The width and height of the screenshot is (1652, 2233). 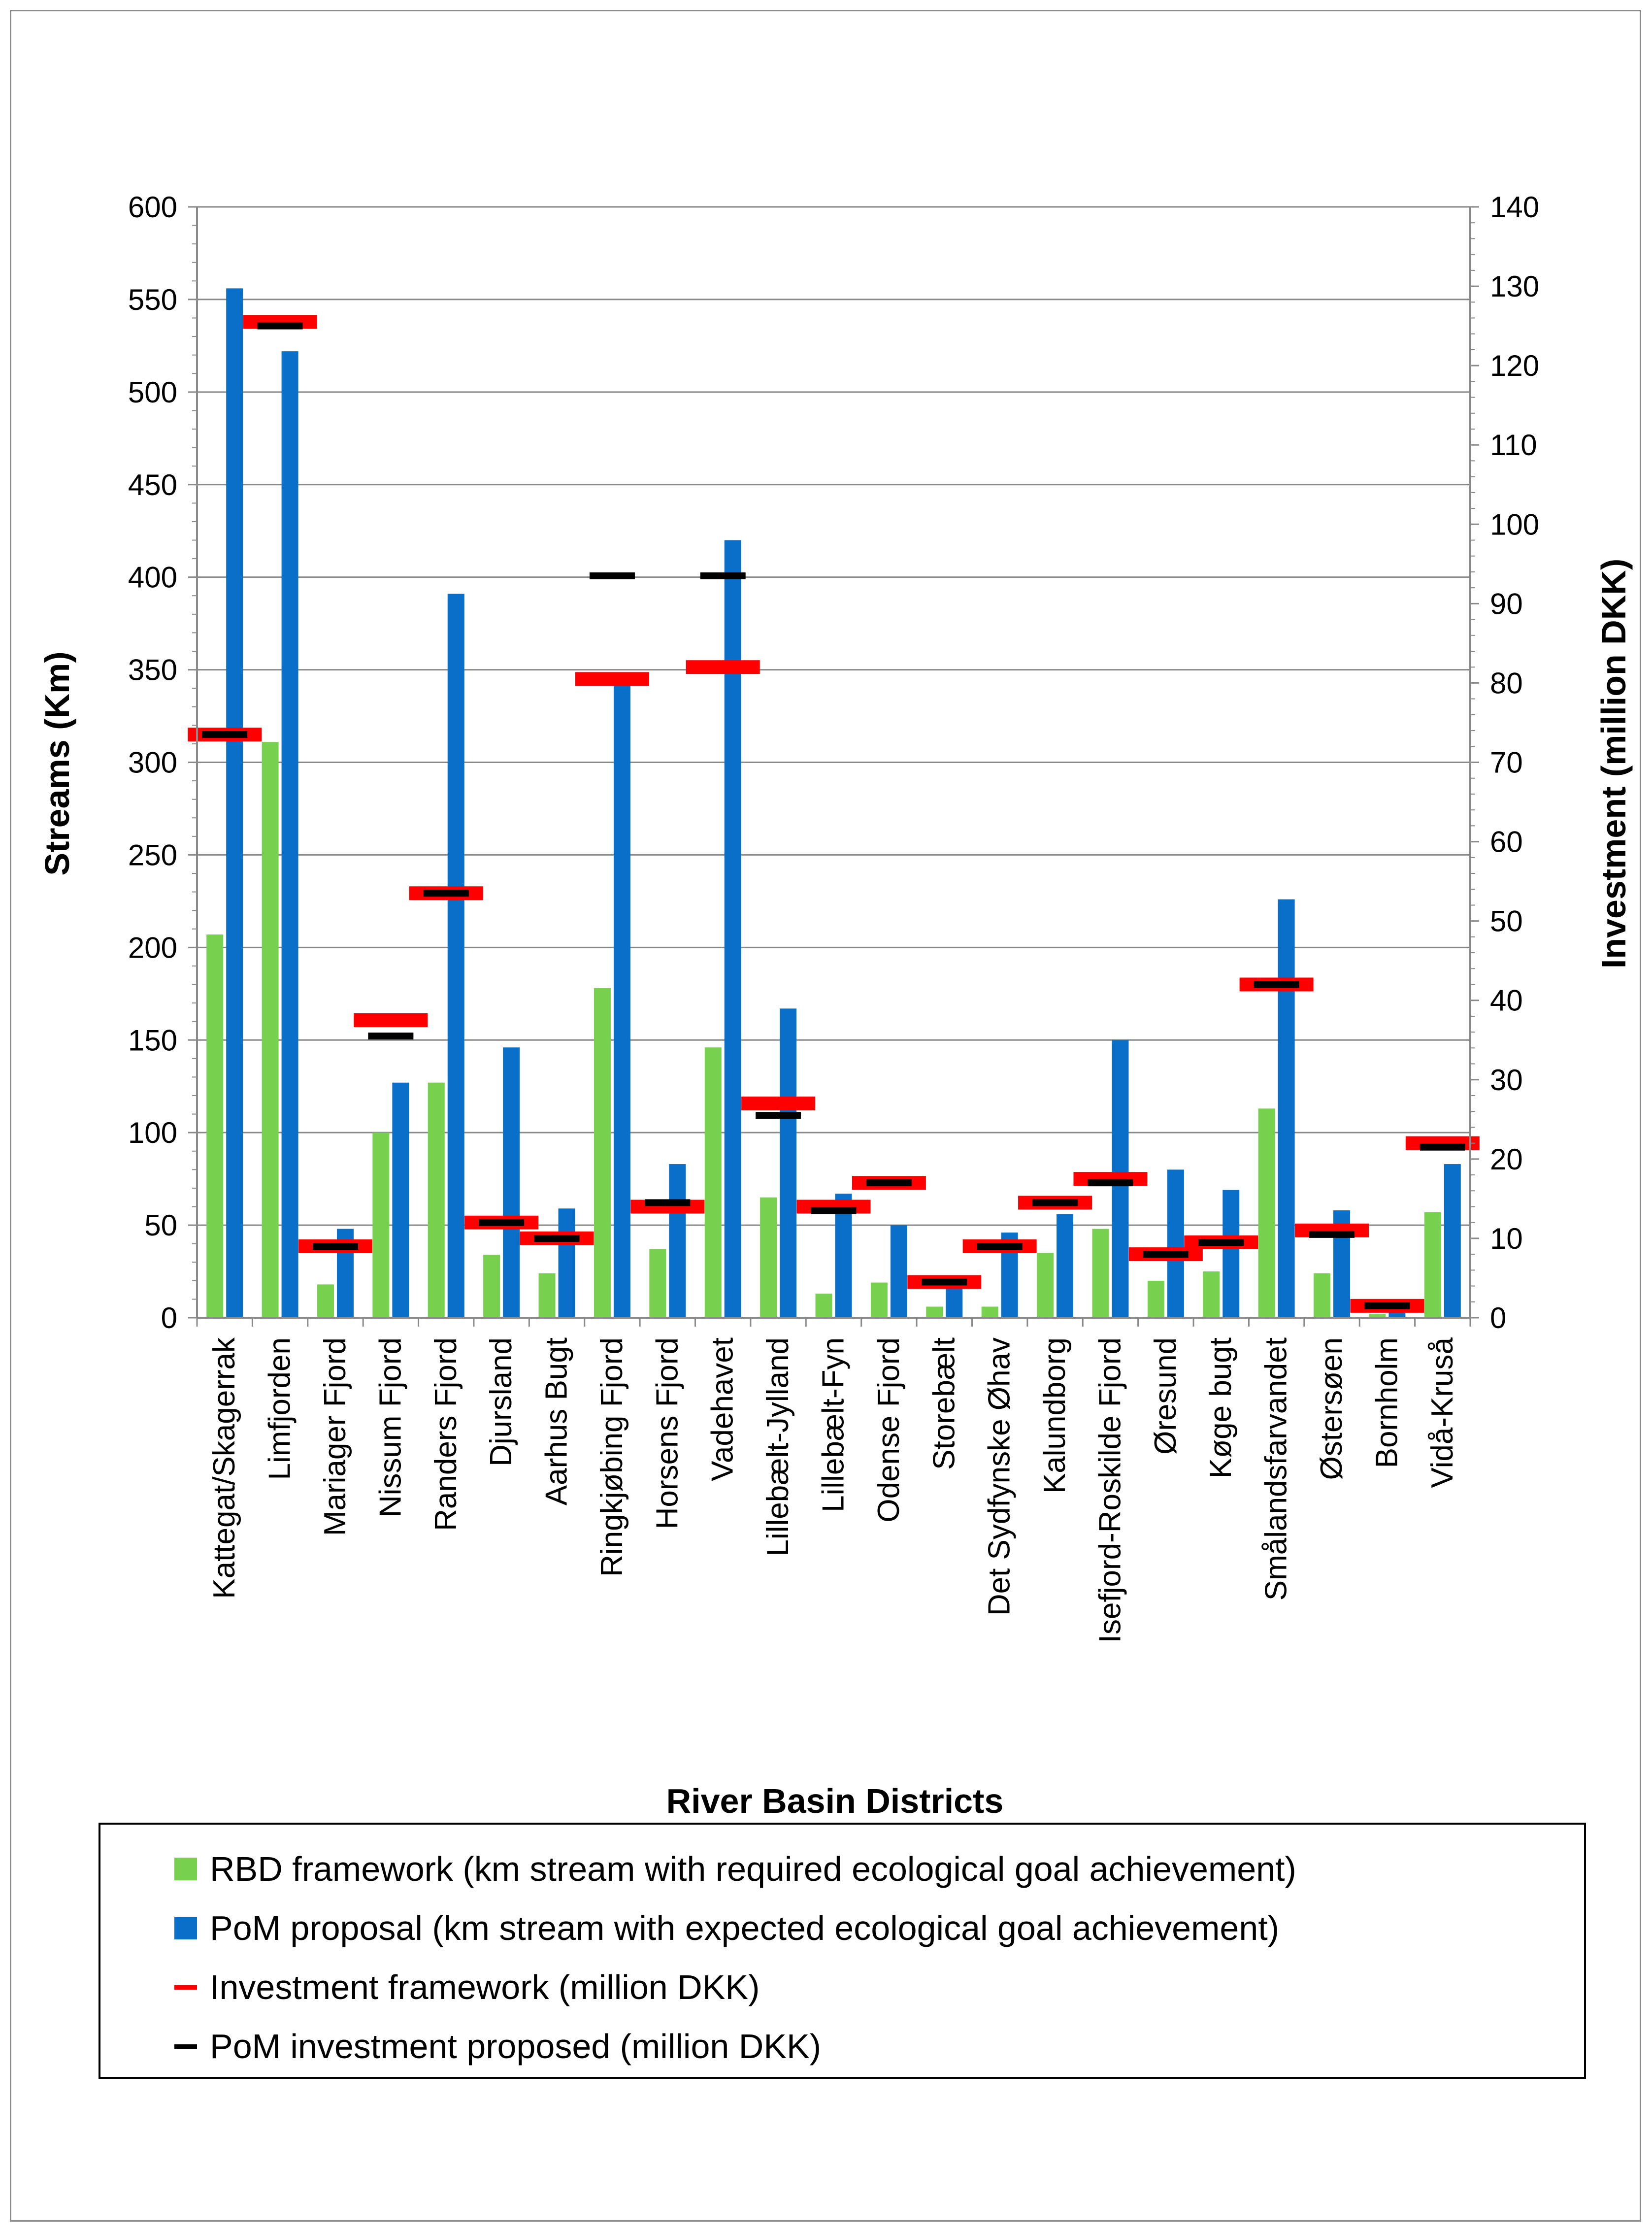 I want to click on y-tick-label: 350, so click(x=153, y=670).